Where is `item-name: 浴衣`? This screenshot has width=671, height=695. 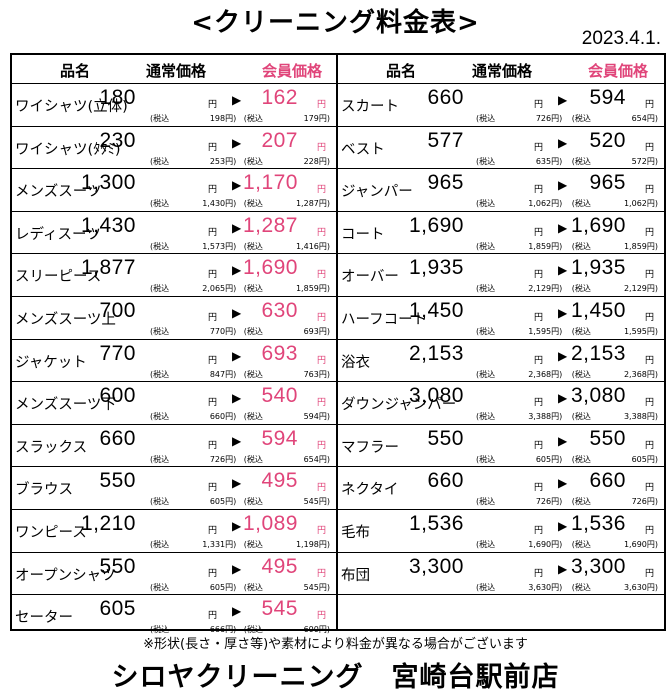 item-name: 浴衣 is located at coordinates (355, 362).